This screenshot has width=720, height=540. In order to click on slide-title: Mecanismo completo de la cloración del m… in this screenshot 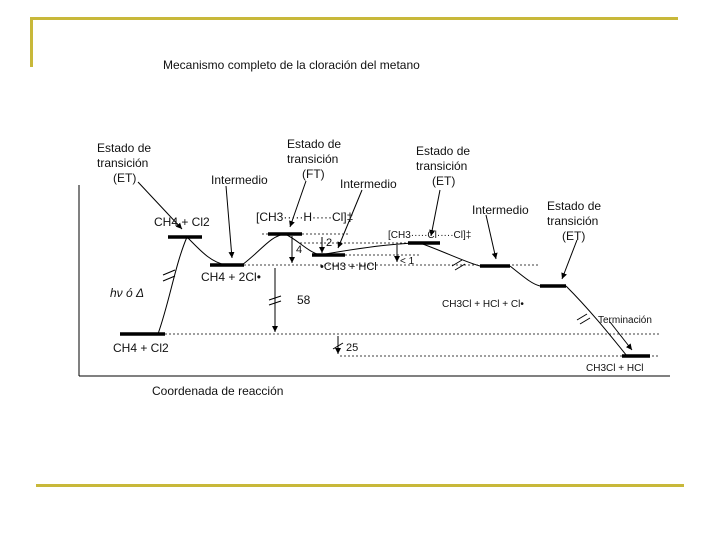, I will do `click(291, 65)`.